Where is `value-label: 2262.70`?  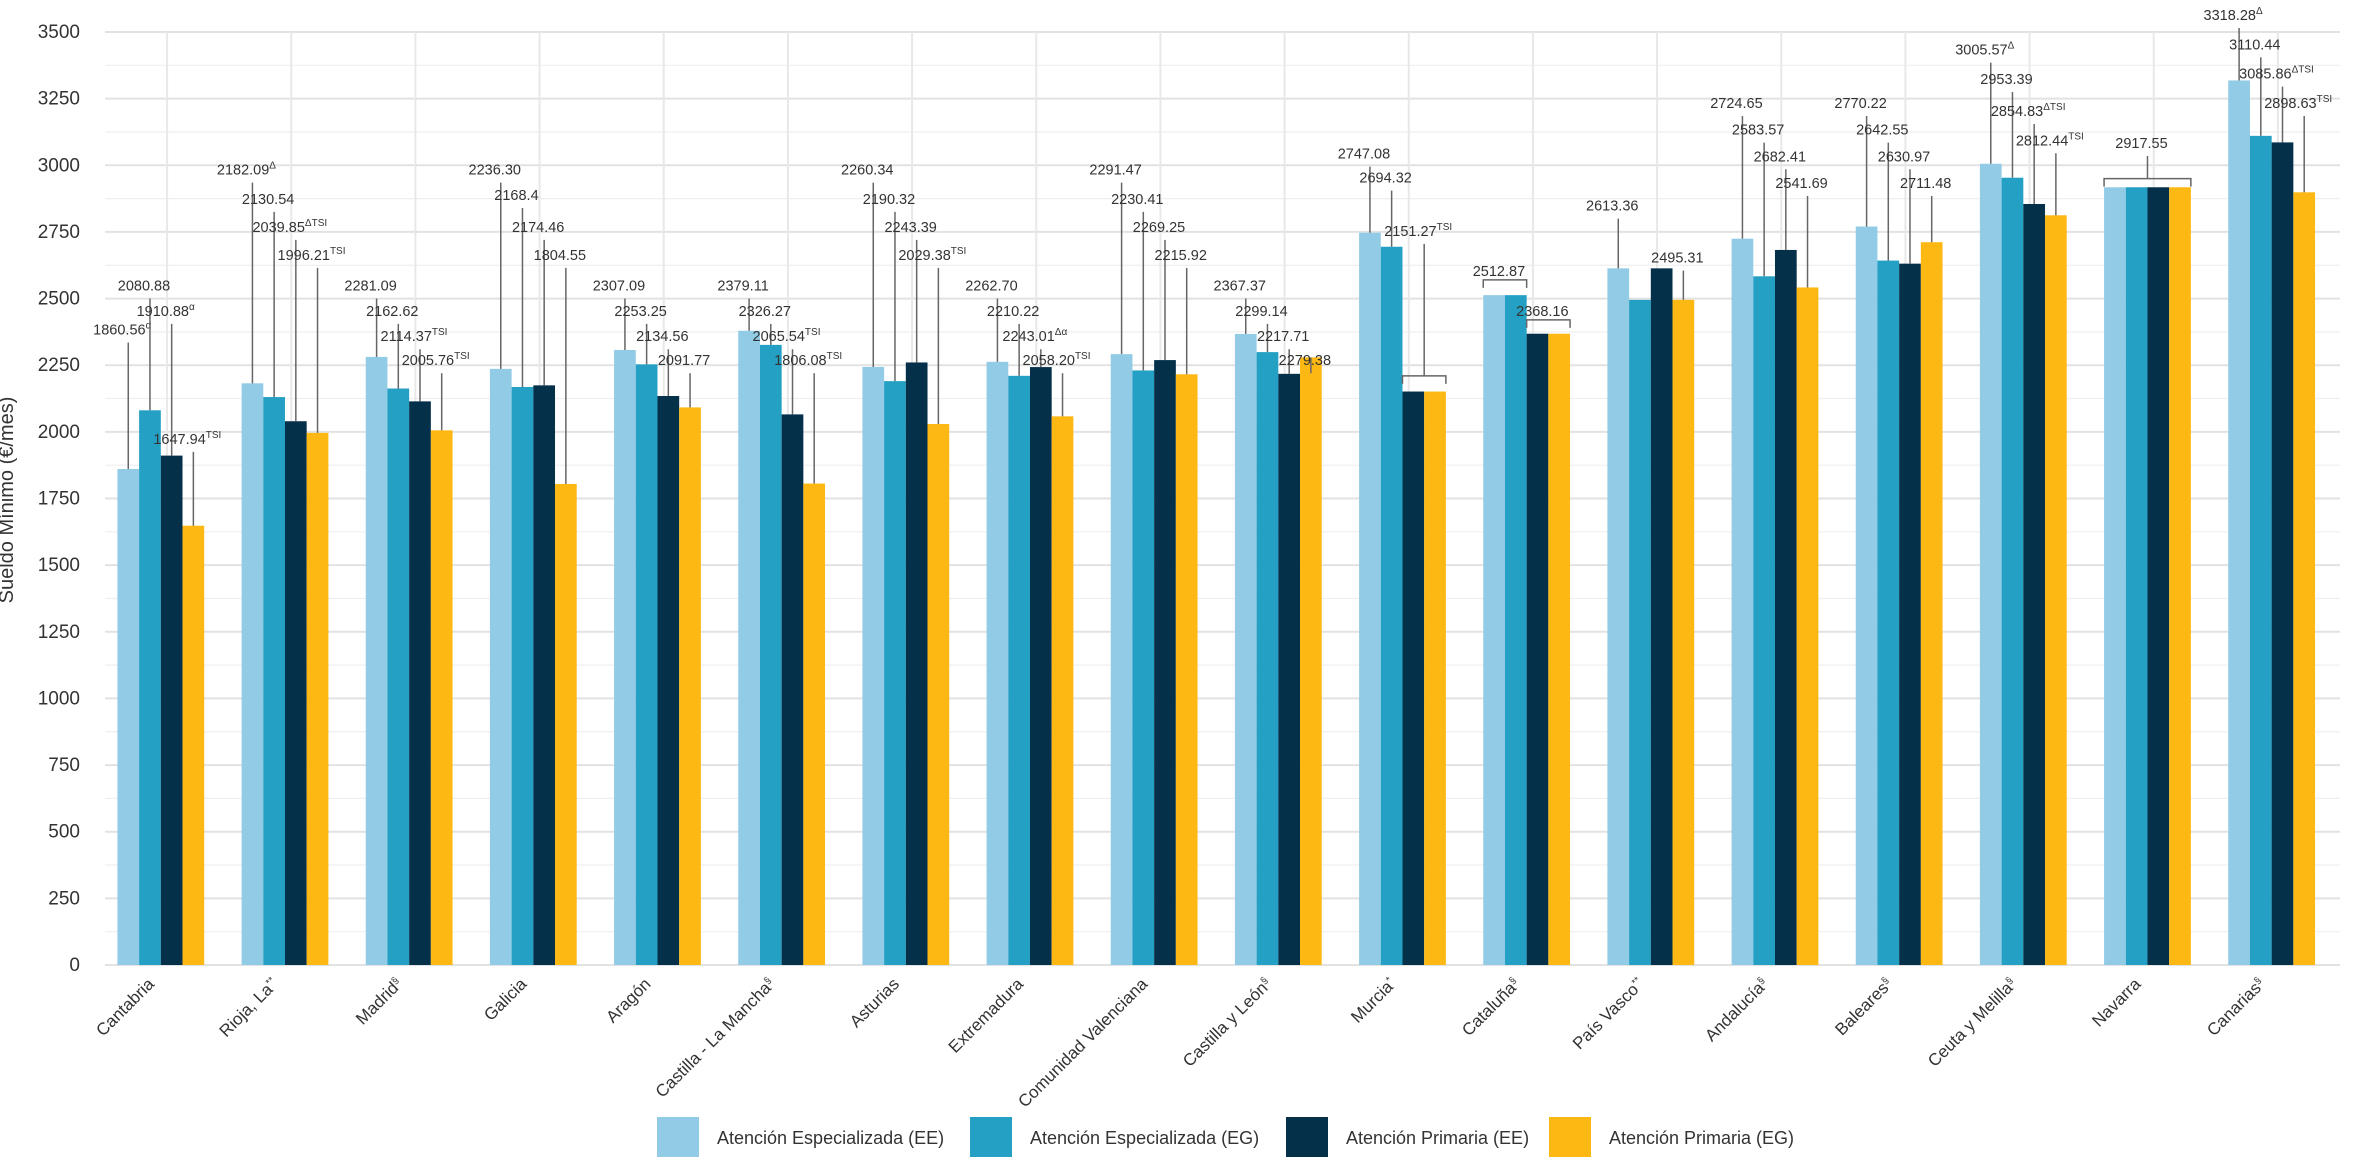 value-label: 2262.70 is located at coordinates (991, 287).